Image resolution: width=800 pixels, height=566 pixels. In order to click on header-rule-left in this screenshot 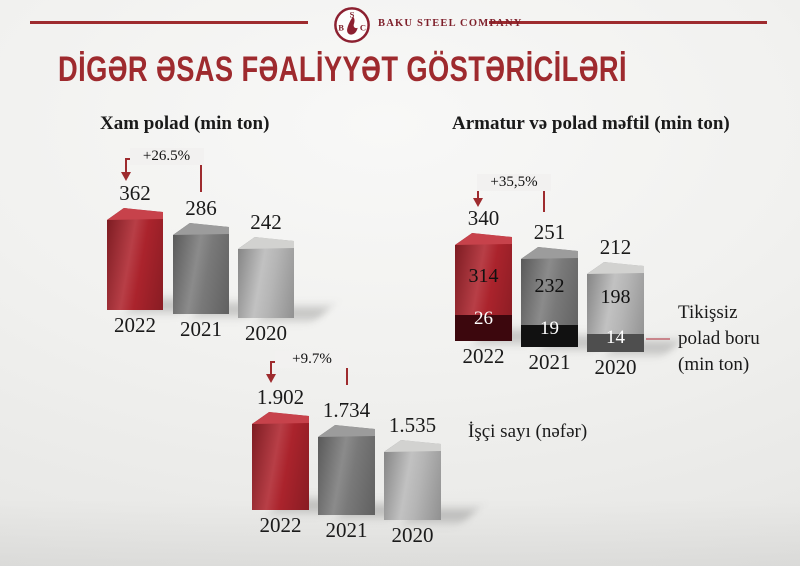, I will do `click(169, 22)`.